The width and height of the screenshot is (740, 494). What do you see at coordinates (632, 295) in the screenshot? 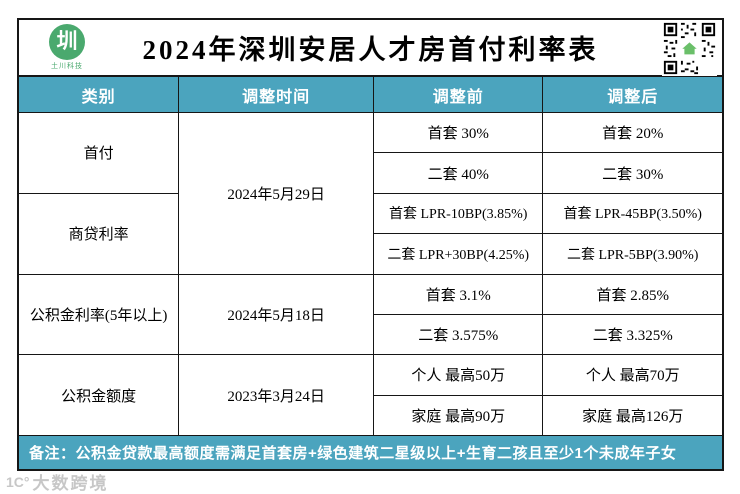
I see `after-first-home-fund-rate: 首套 2.85%` at bounding box center [632, 295].